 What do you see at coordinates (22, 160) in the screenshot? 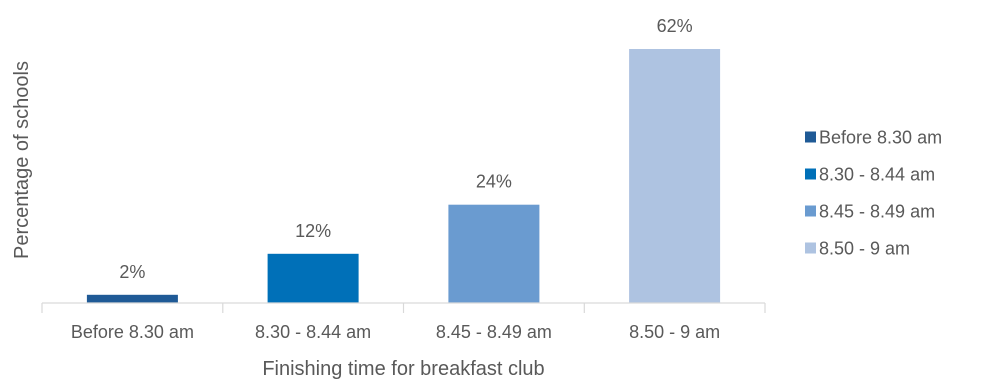
I see `y-axis-title: Percentage of schools` at bounding box center [22, 160].